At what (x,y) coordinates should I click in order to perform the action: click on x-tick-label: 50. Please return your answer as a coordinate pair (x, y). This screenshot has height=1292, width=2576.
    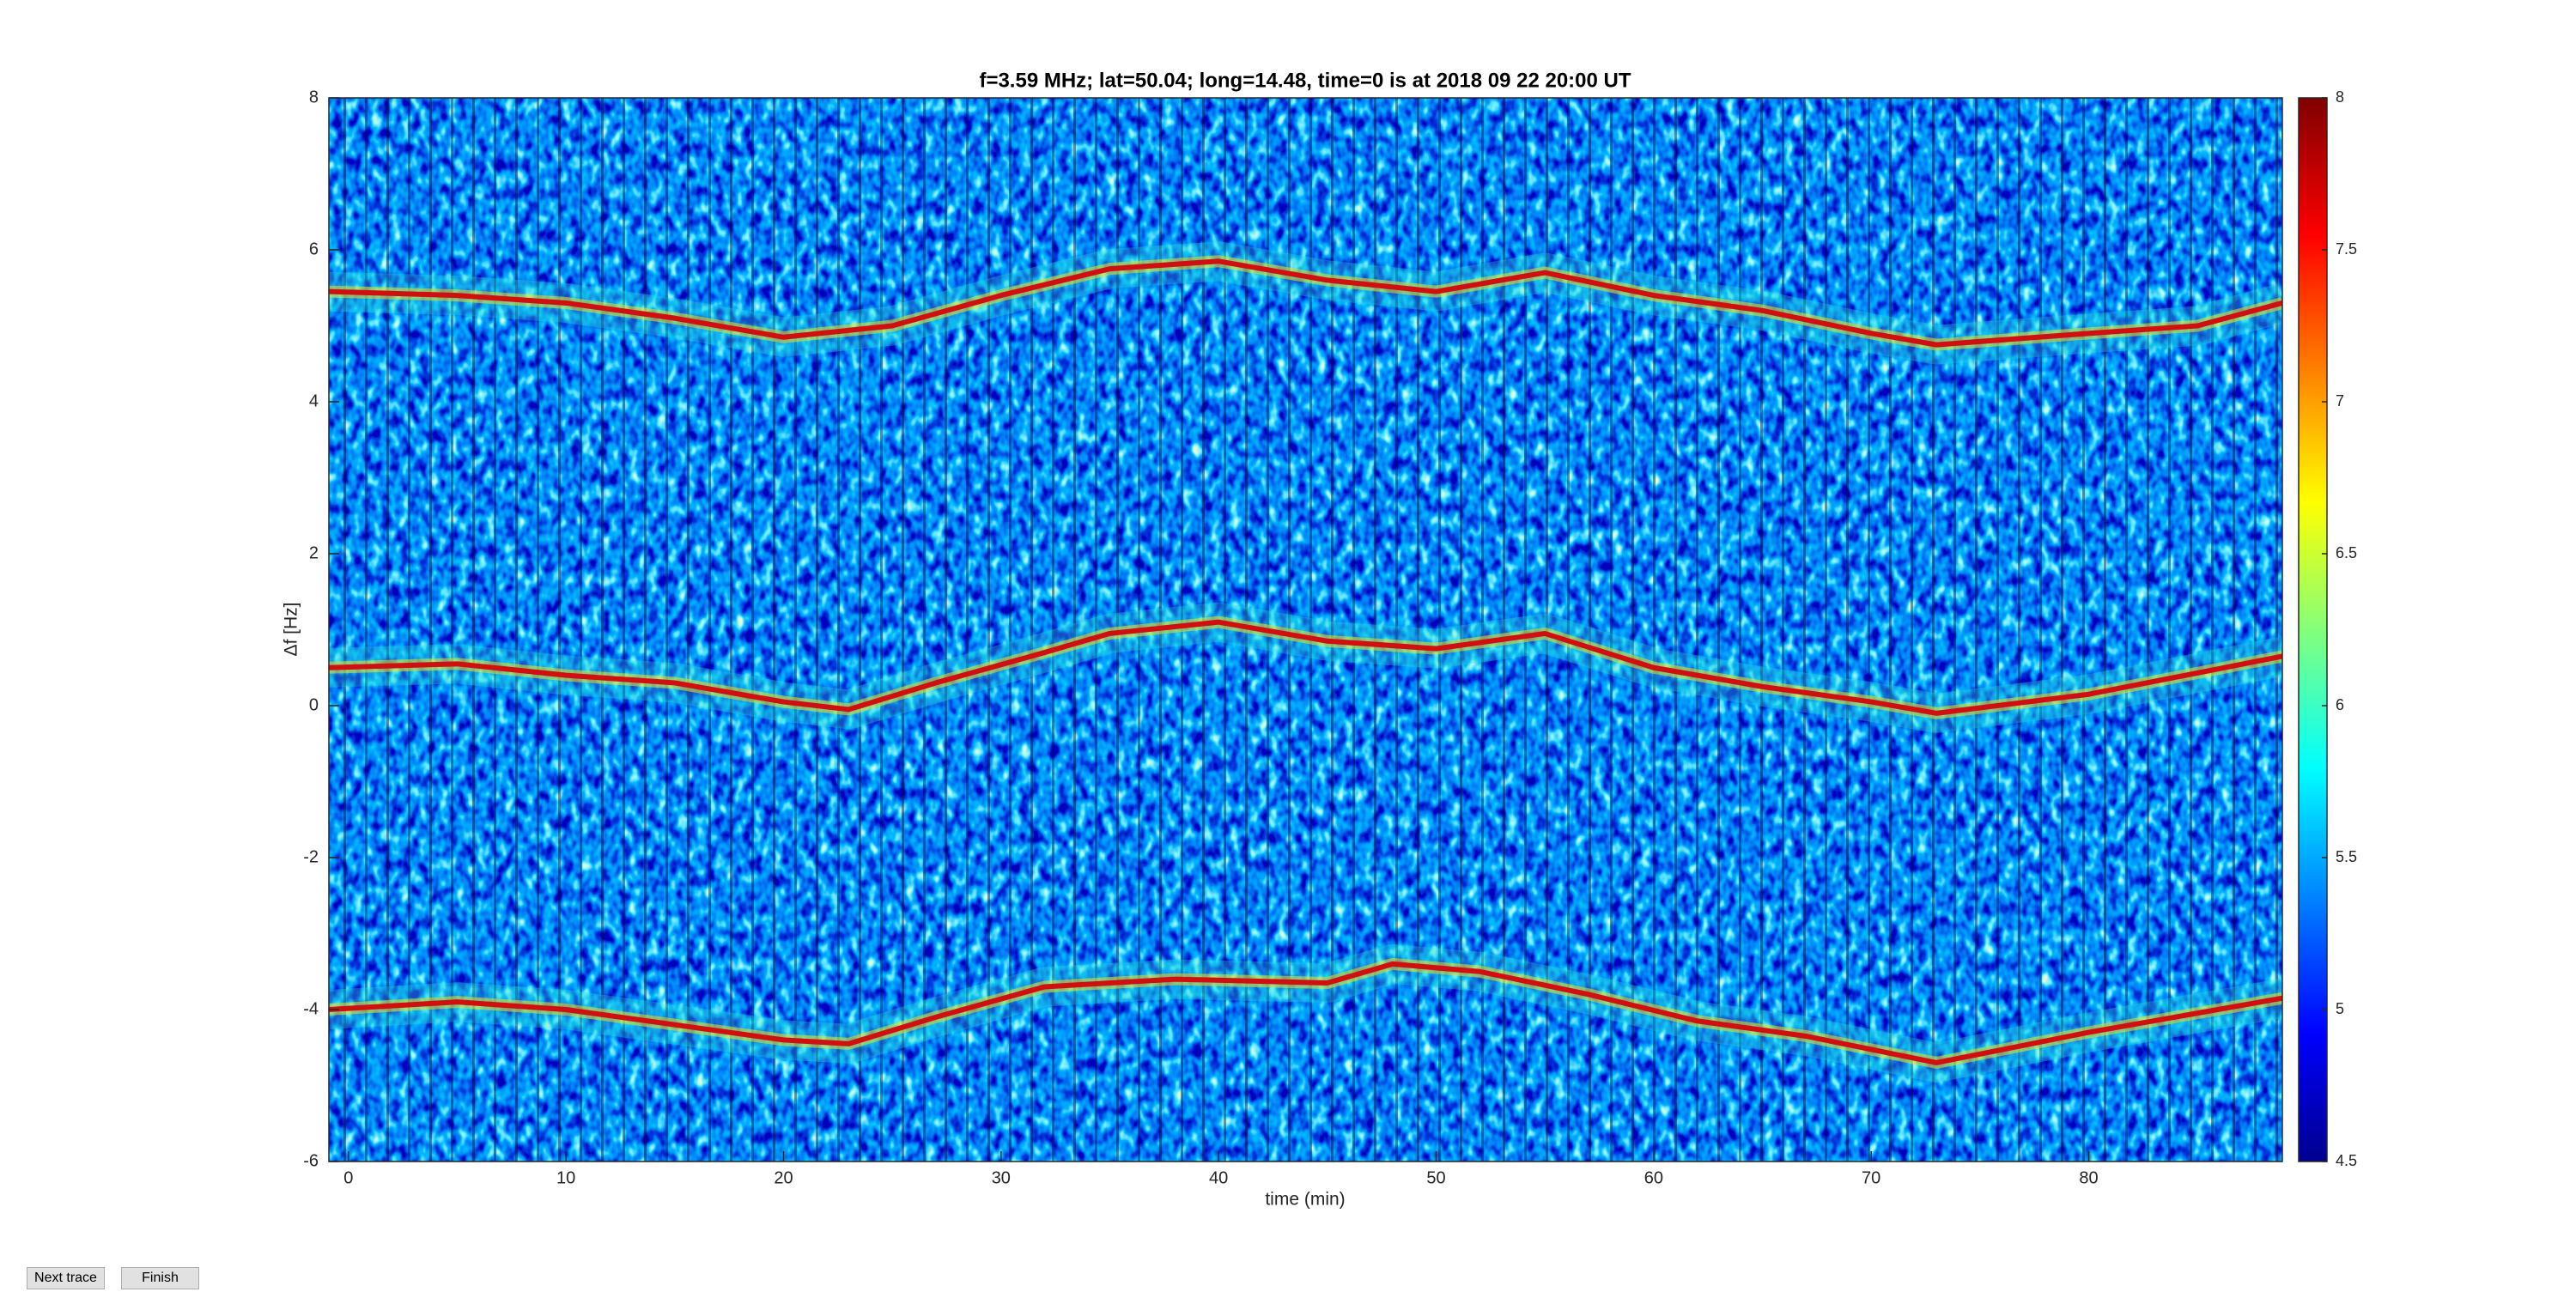
    Looking at the image, I should click on (1436, 1177).